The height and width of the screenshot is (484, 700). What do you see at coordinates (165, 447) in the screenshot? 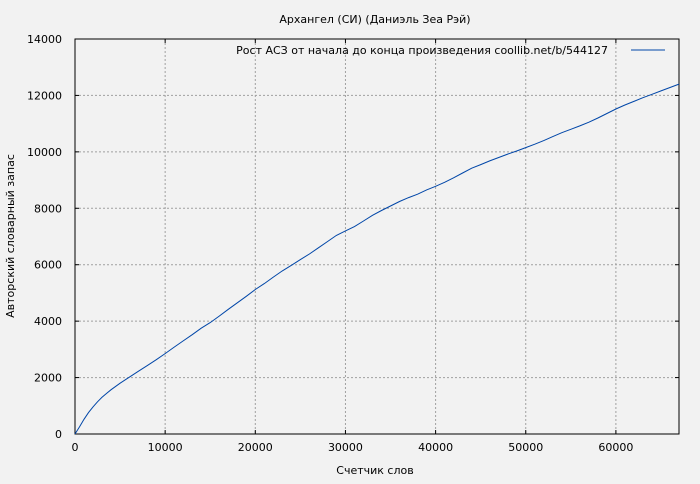
I see `x-tick-label: 10000` at bounding box center [165, 447].